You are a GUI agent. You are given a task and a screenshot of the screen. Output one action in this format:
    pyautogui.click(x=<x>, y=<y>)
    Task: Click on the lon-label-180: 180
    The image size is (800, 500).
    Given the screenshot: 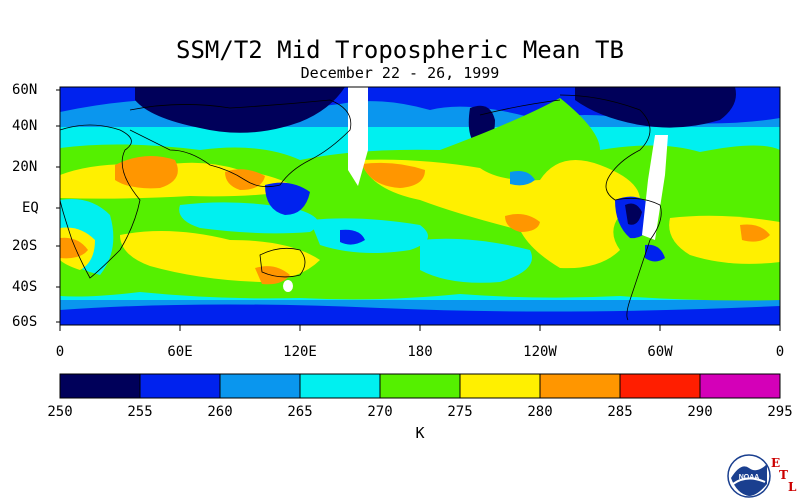 What is the action you would take?
    pyautogui.click(x=420, y=352)
    